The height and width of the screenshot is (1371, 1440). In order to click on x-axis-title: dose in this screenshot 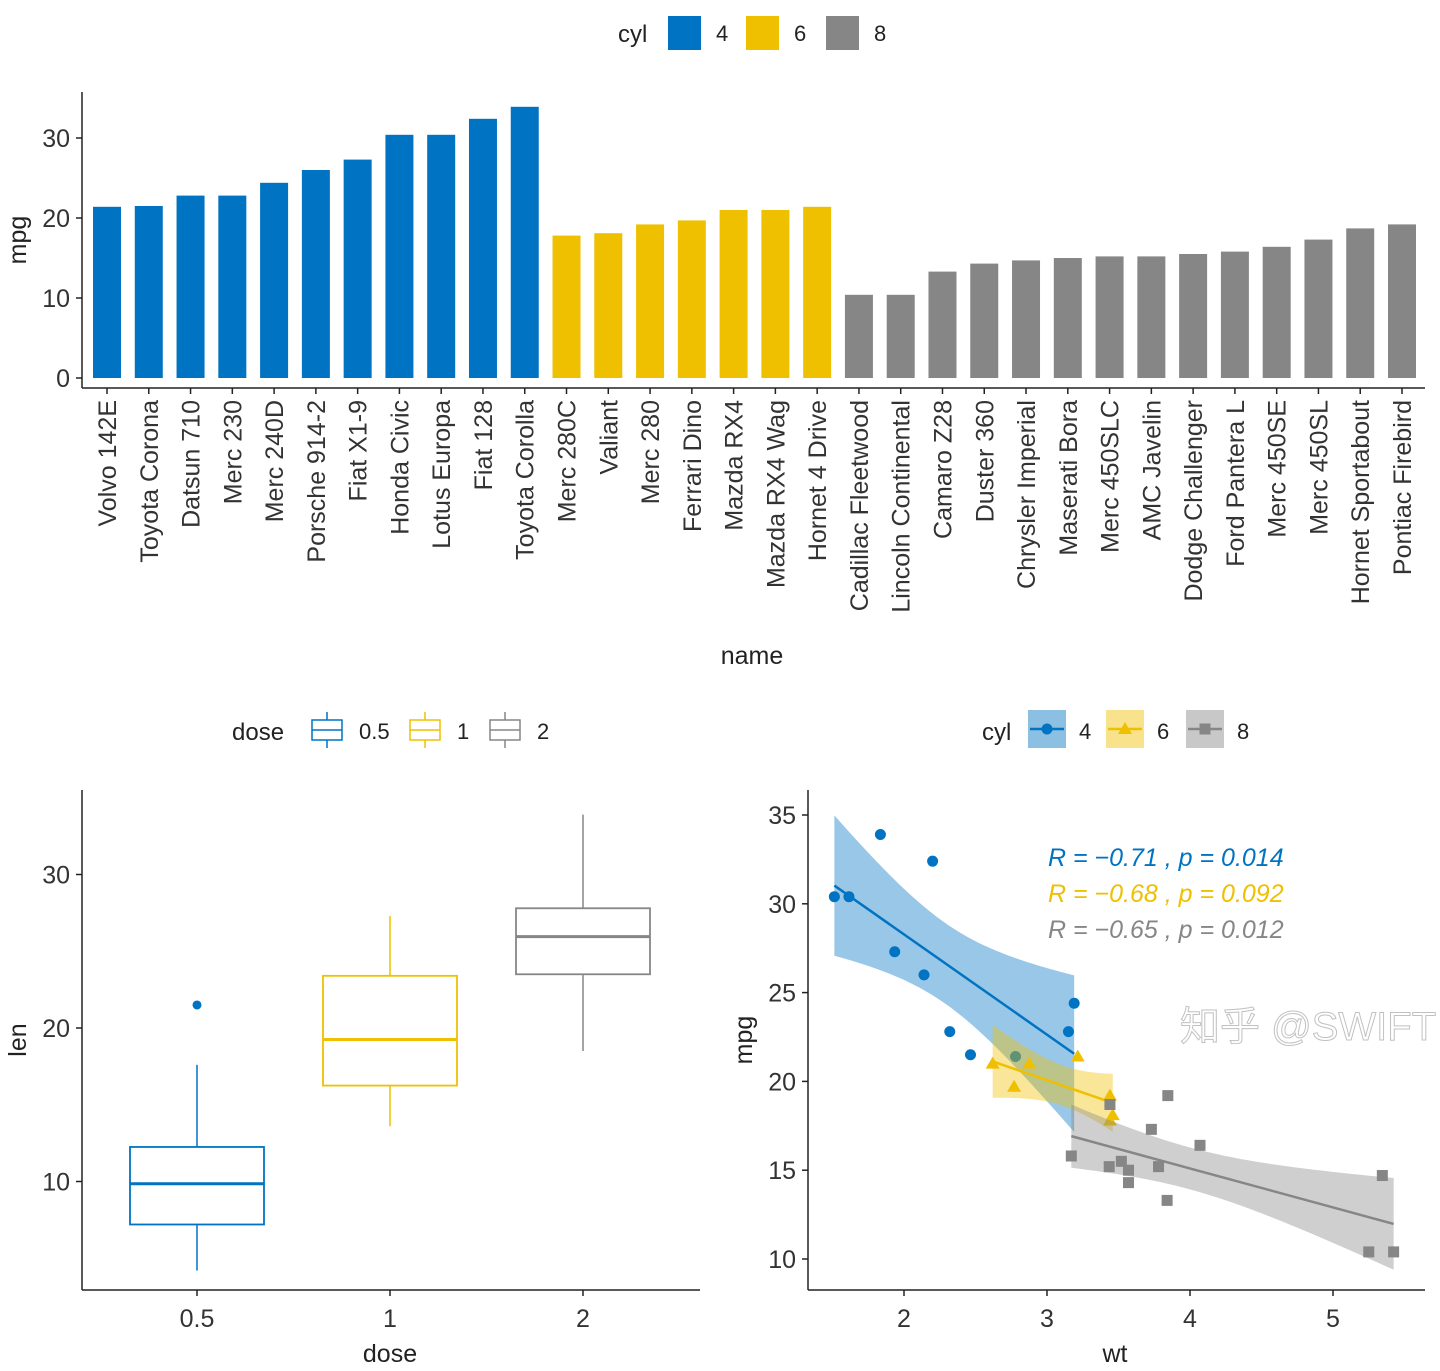, I will do `click(390, 1354)`.